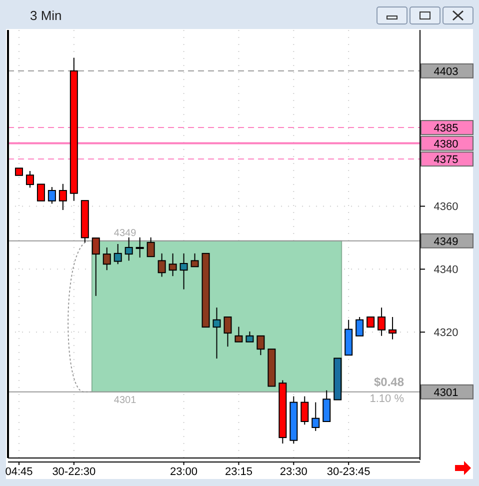  I want to click on x-tick-label: 23:00, so click(184, 472).